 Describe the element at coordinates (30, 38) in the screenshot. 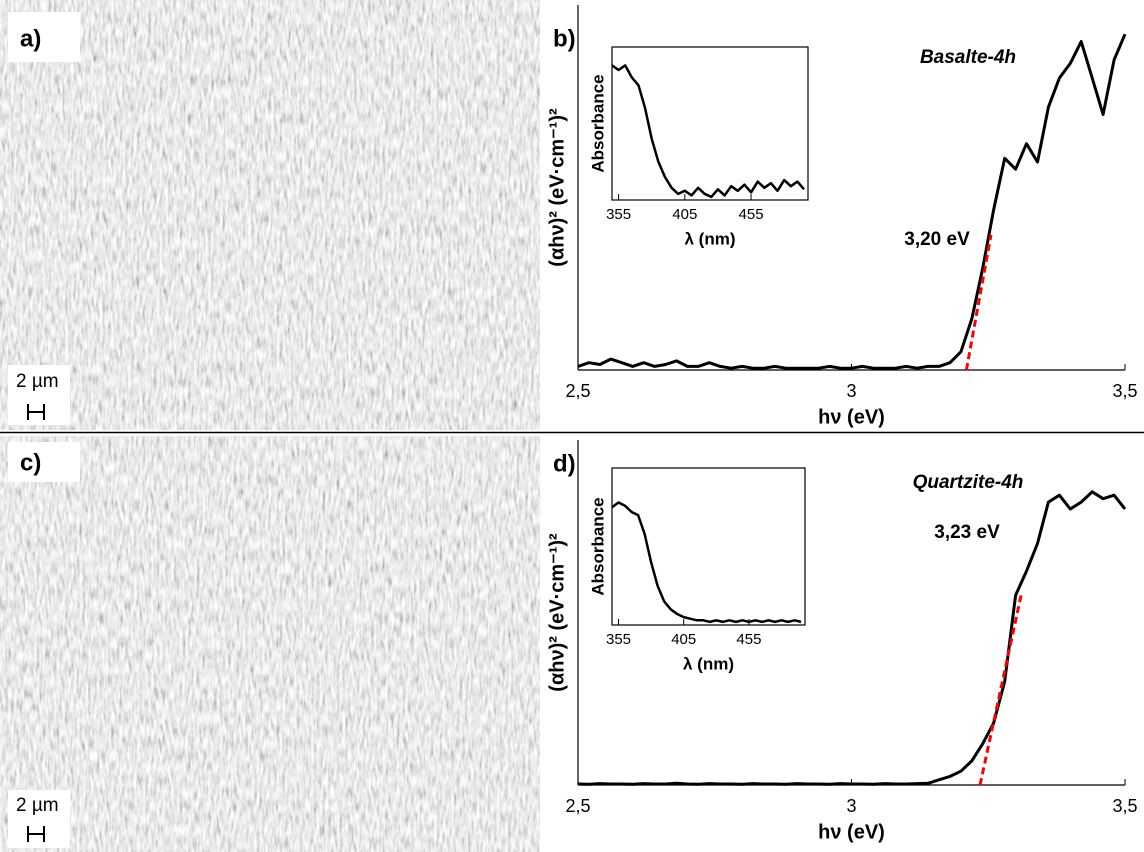

I see `panel-label: a)` at that location.